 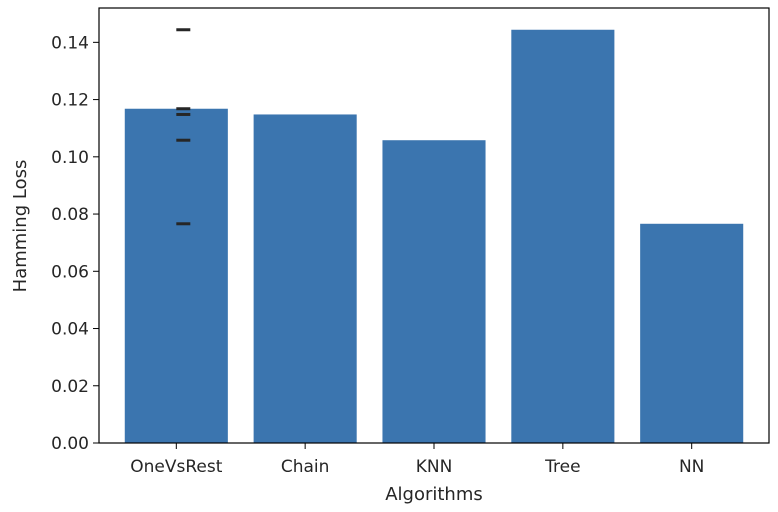 What do you see at coordinates (434, 291) in the screenshot?
I see `bar-knn` at bounding box center [434, 291].